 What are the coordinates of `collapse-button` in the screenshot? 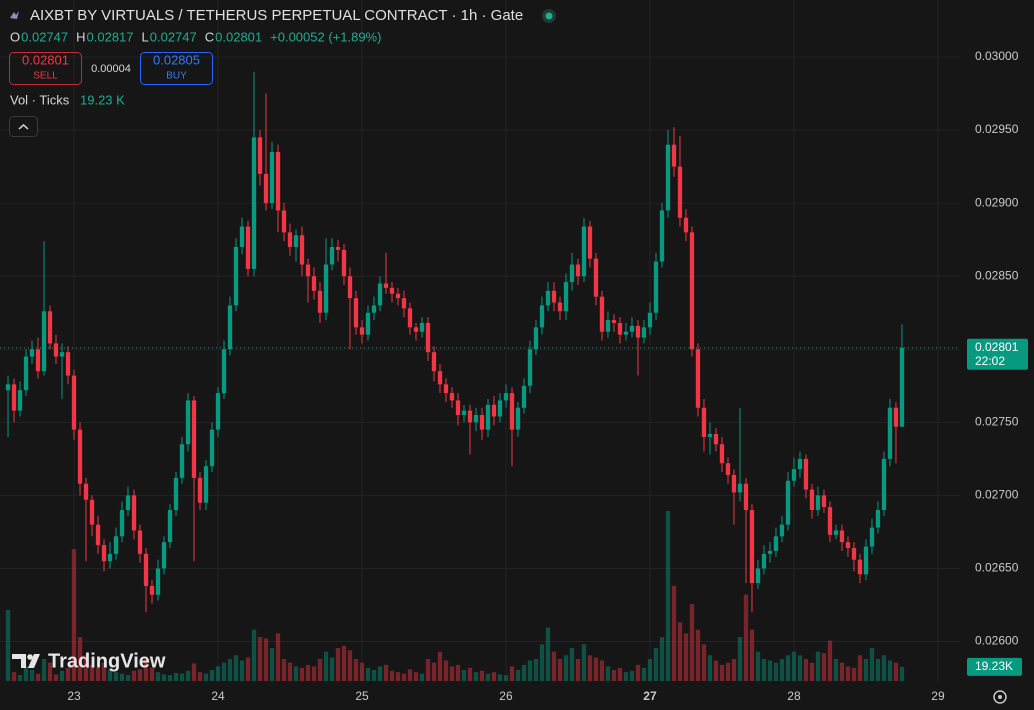 It's located at (23, 126).